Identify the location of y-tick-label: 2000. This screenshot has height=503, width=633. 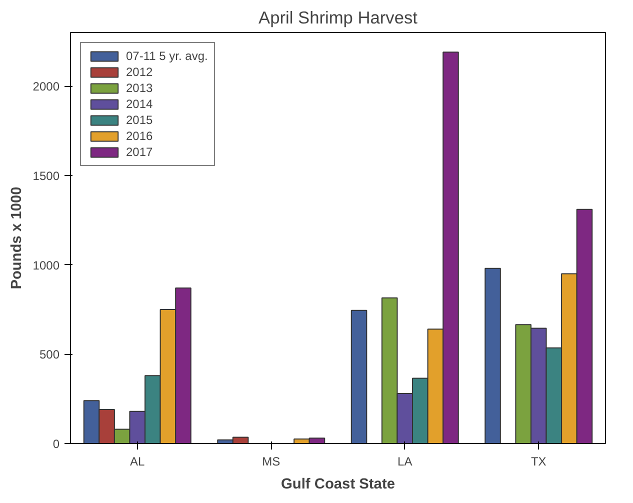
(46, 87).